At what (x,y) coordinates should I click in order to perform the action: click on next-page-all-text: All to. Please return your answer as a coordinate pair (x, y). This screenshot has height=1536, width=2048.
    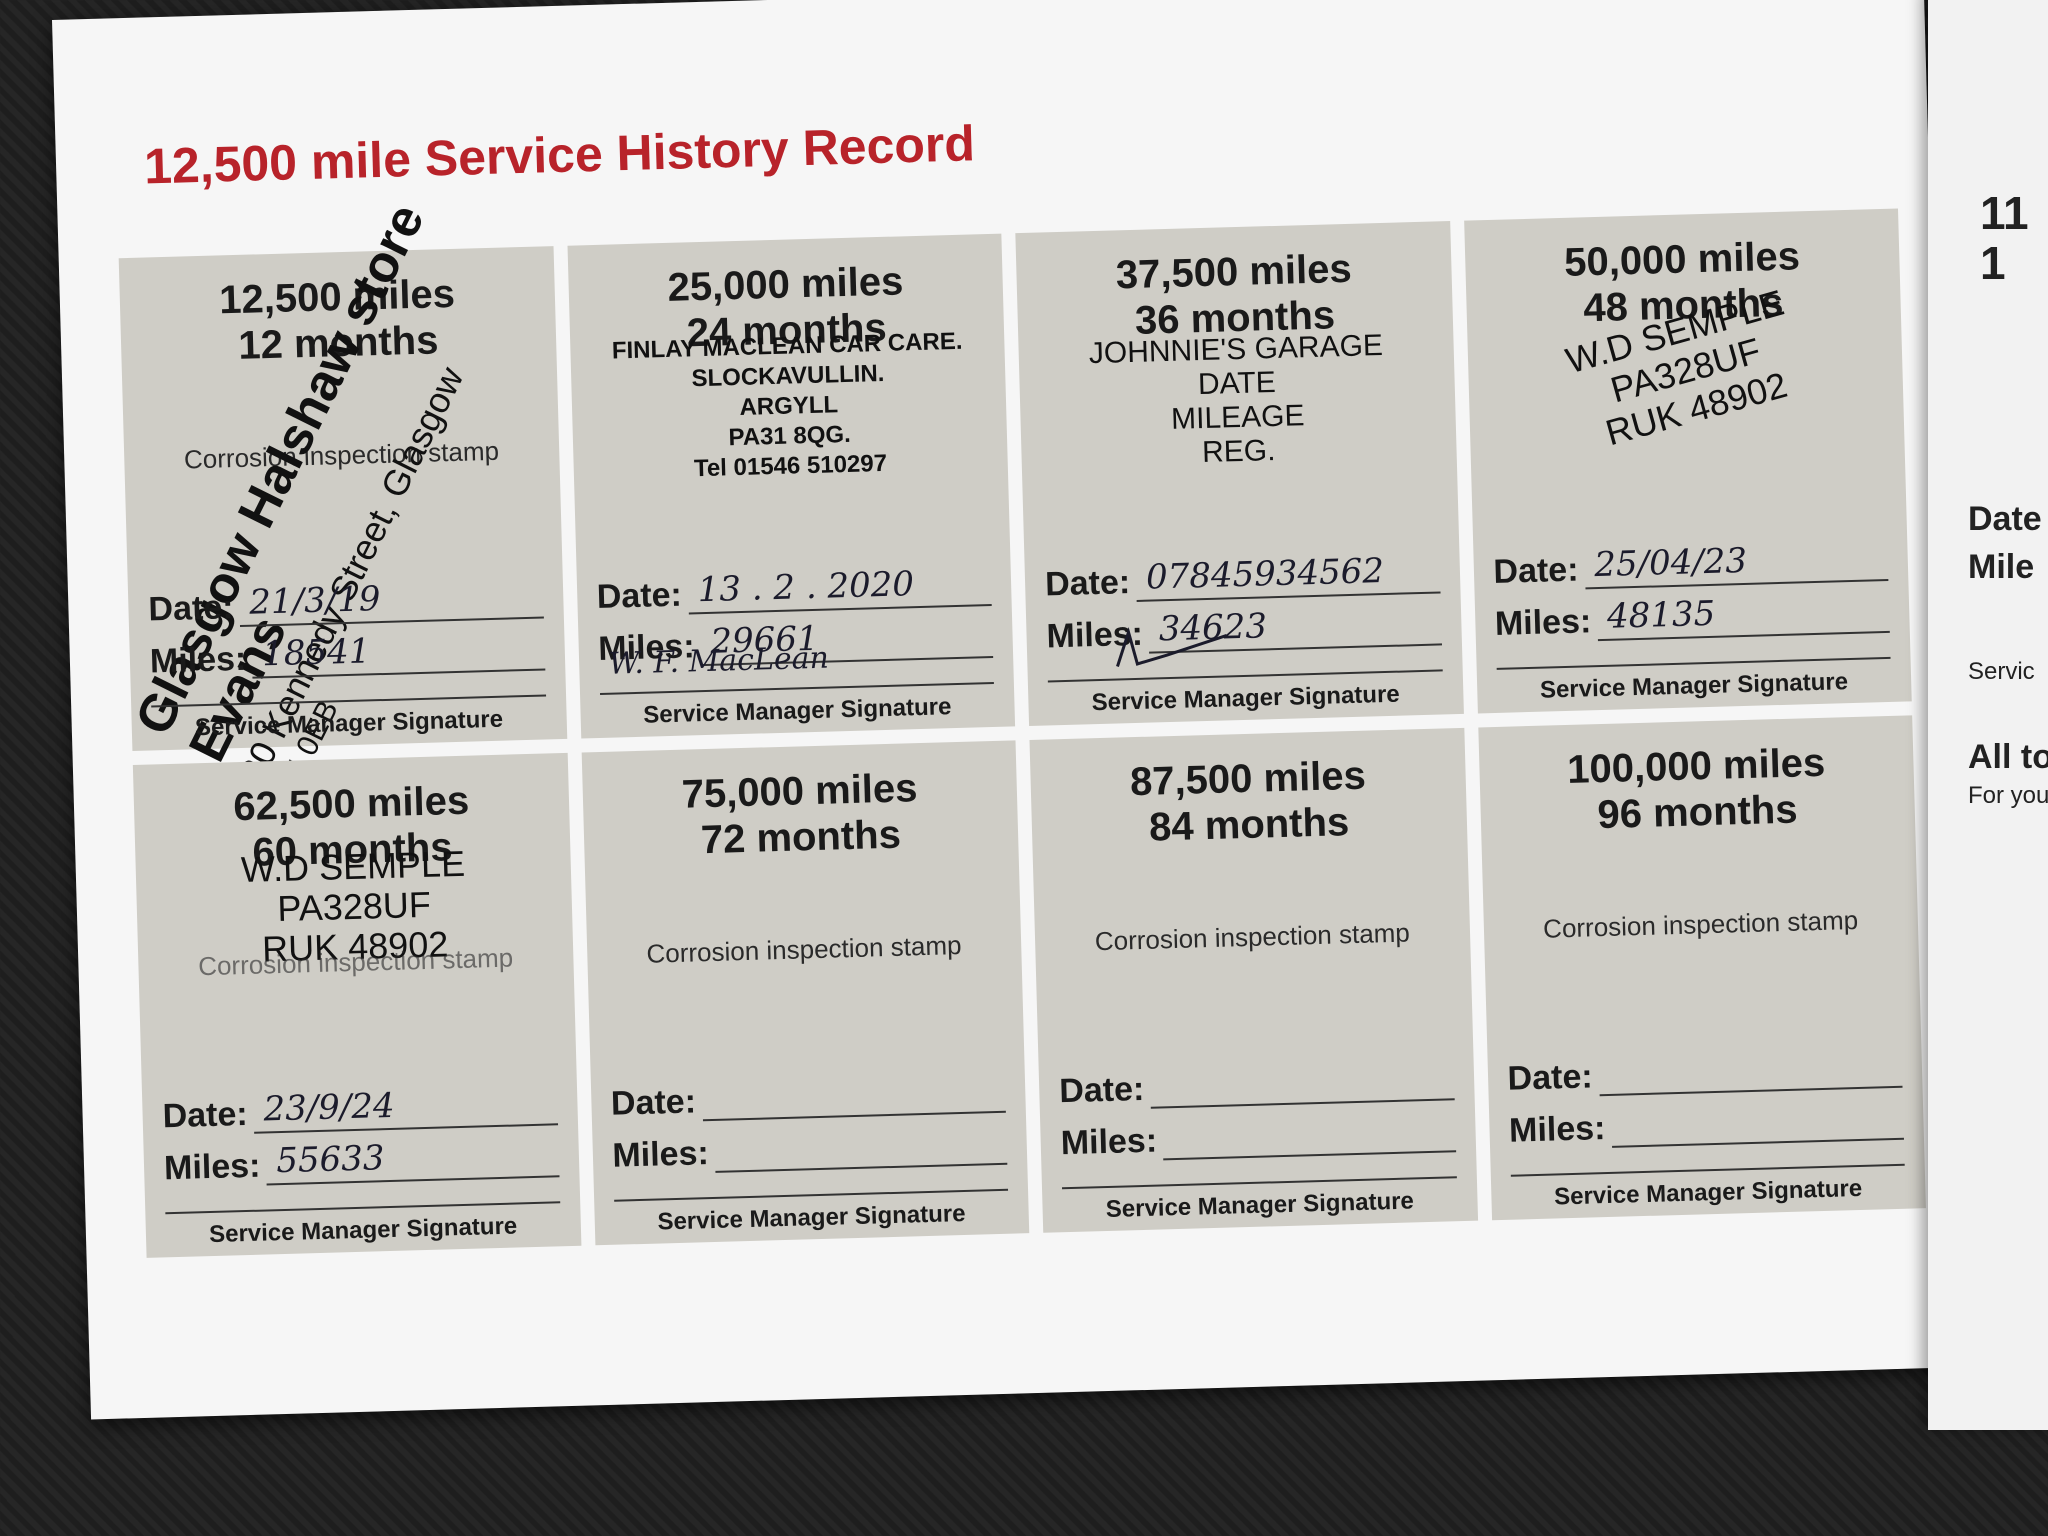
    Looking at the image, I should click on (2008, 757).